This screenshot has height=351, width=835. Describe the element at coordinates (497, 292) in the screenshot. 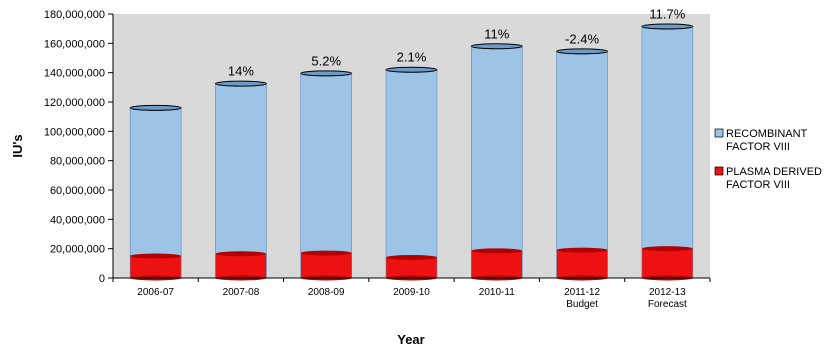

I see `x-tick-label: 2010-11` at that location.